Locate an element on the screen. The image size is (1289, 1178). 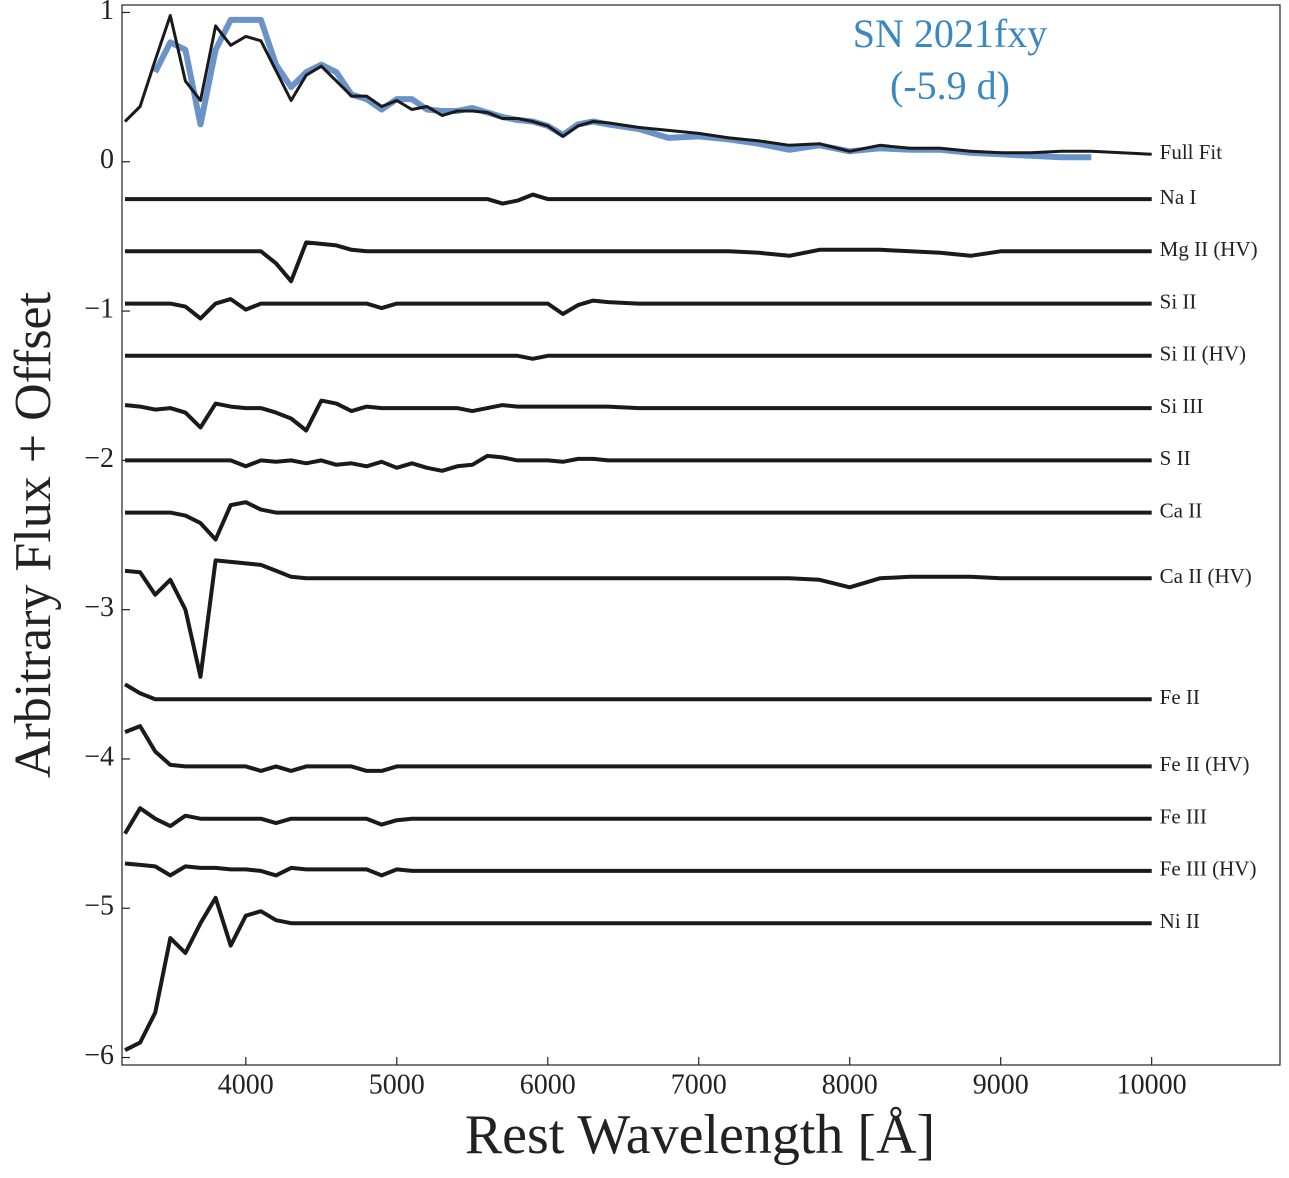
y-tick-label: −5 is located at coordinates (99, 906).